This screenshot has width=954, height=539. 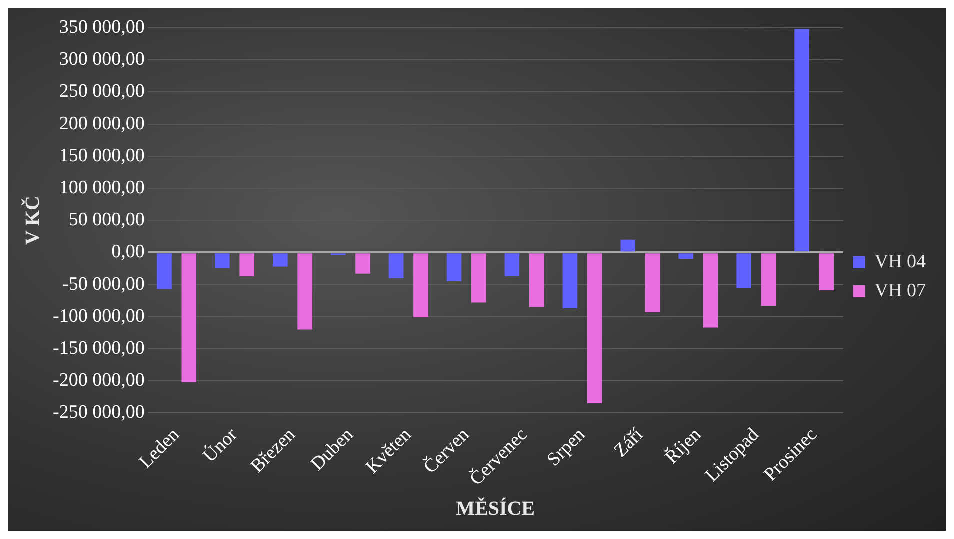 I want to click on y-tick-label: 0,00, so click(x=128, y=252).